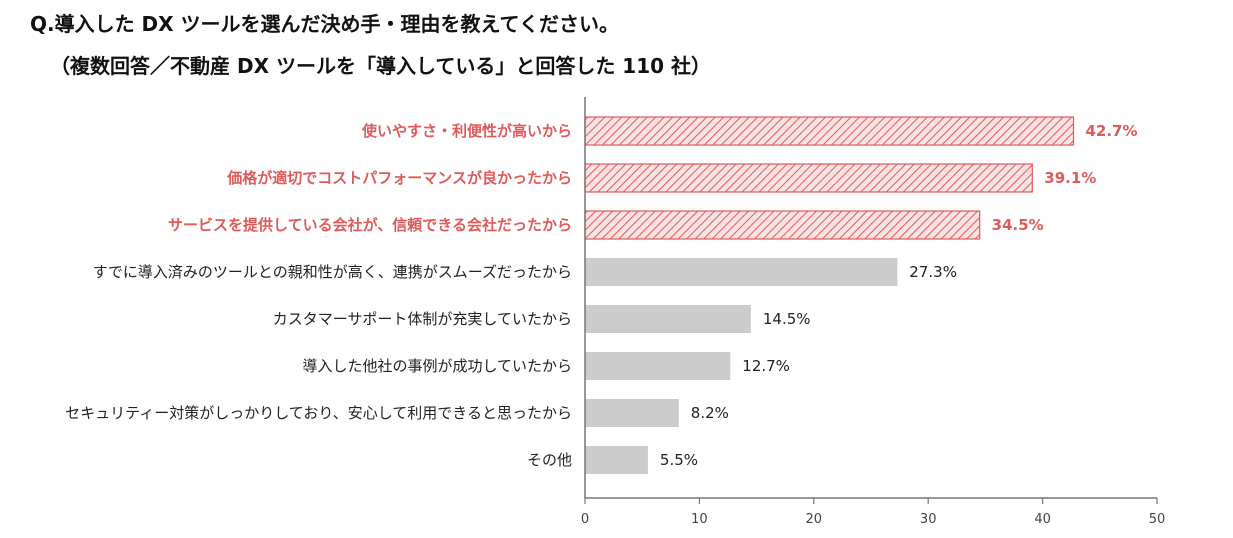 The height and width of the screenshot is (538, 1233). Describe the element at coordinates (933, 272) in the screenshot. I see `value-label-3: 27.3%` at that location.